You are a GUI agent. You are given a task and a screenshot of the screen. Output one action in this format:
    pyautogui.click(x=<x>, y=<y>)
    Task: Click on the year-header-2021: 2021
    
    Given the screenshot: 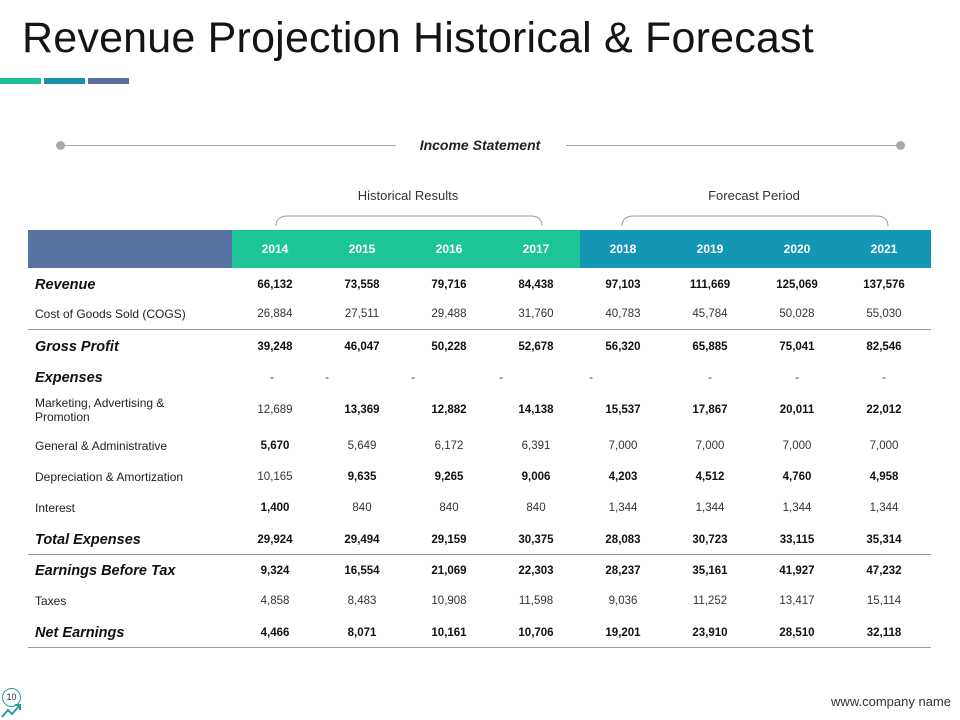 What is the action you would take?
    pyautogui.click(x=884, y=249)
    